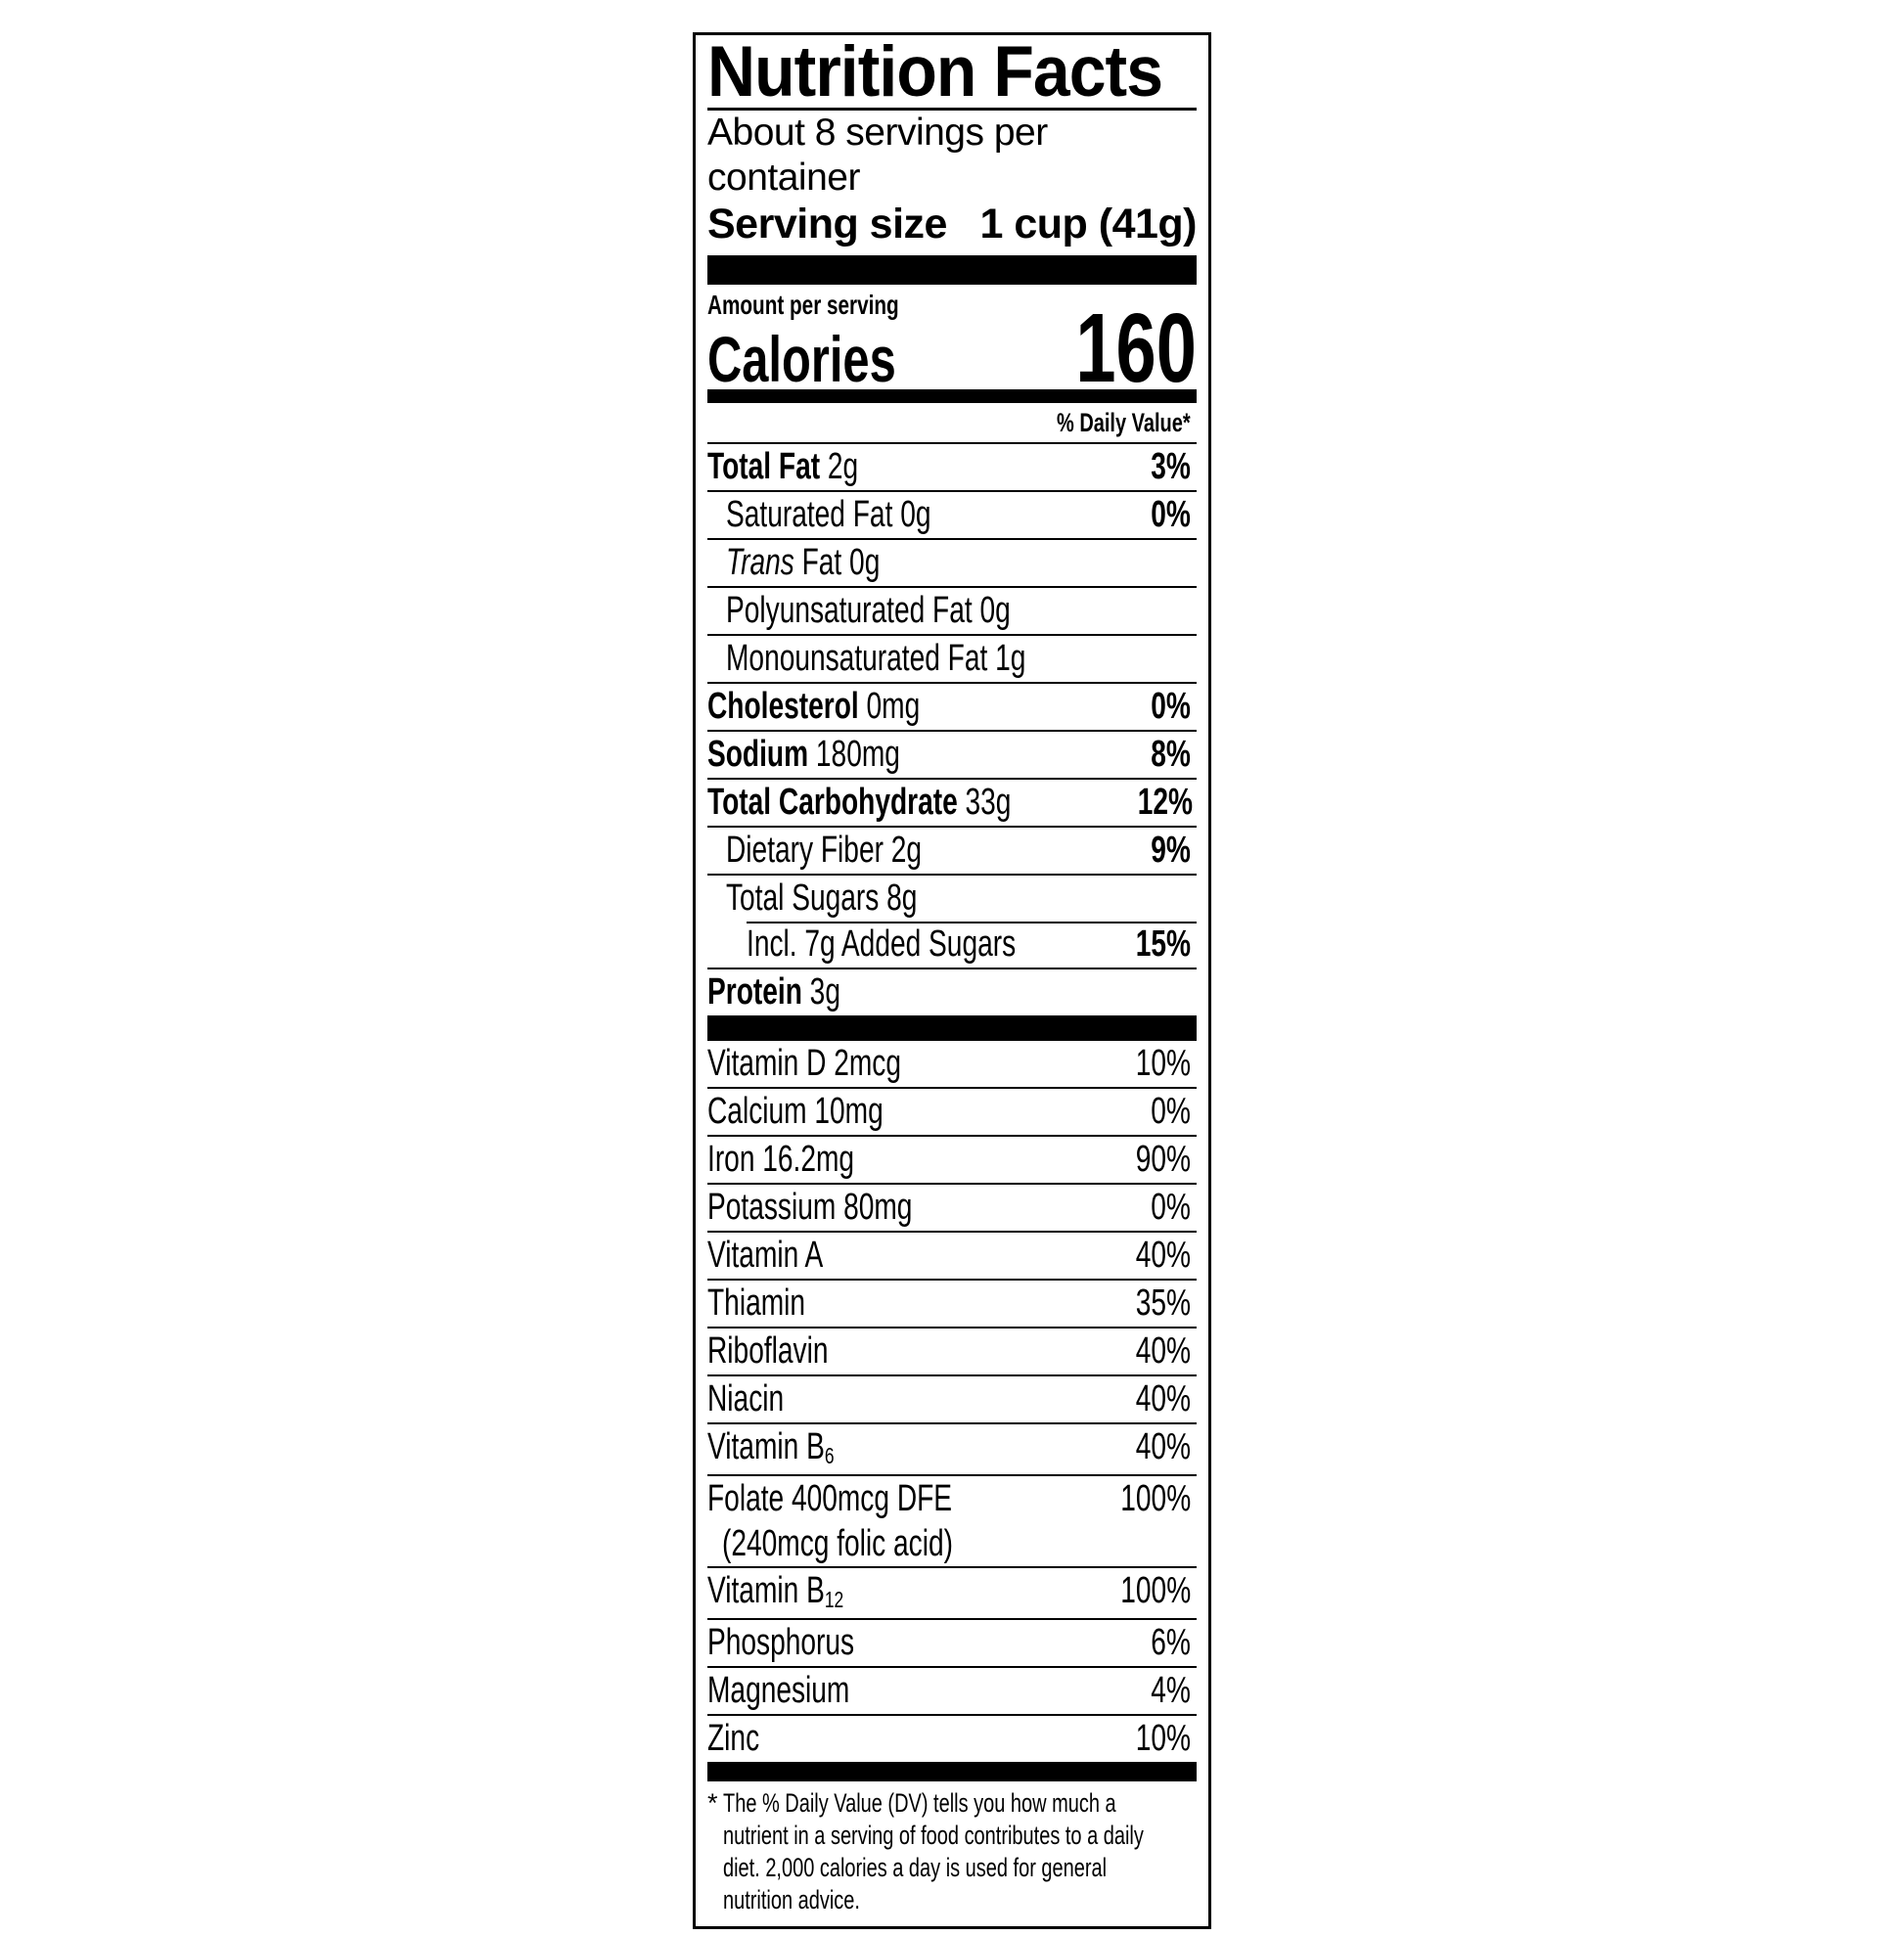 Image resolution: width=1904 pixels, height=1936 pixels. Describe the element at coordinates (765, 1255) in the screenshot. I see `nutrient-name: Vitamin A` at that location.